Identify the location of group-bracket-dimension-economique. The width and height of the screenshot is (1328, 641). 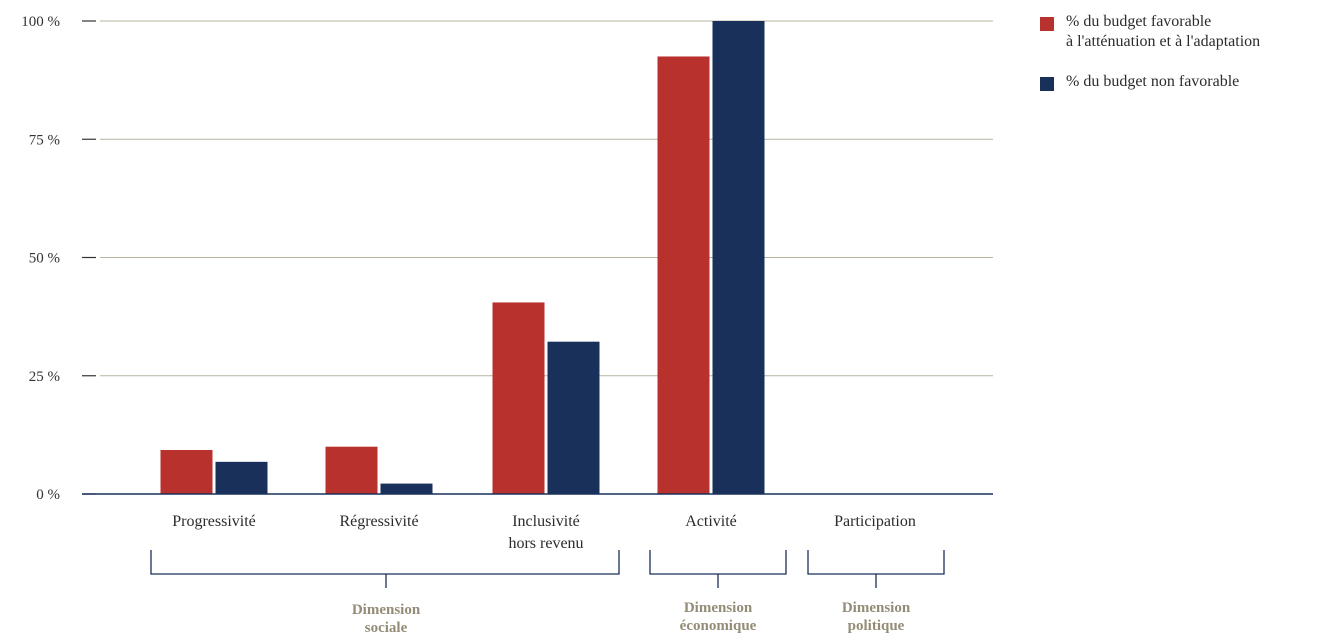
(718, 569).